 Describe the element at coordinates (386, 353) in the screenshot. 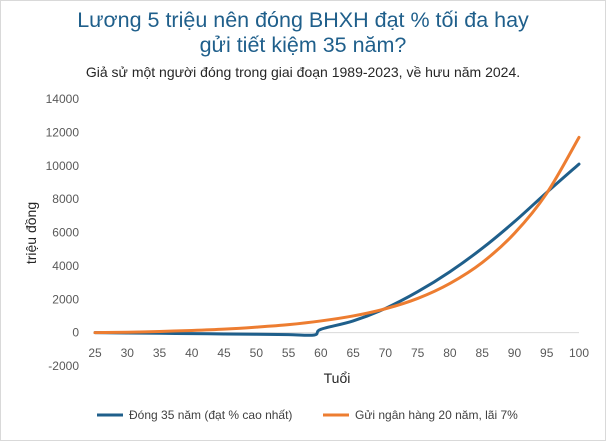

I see `x-tick-label: 70` at that location.